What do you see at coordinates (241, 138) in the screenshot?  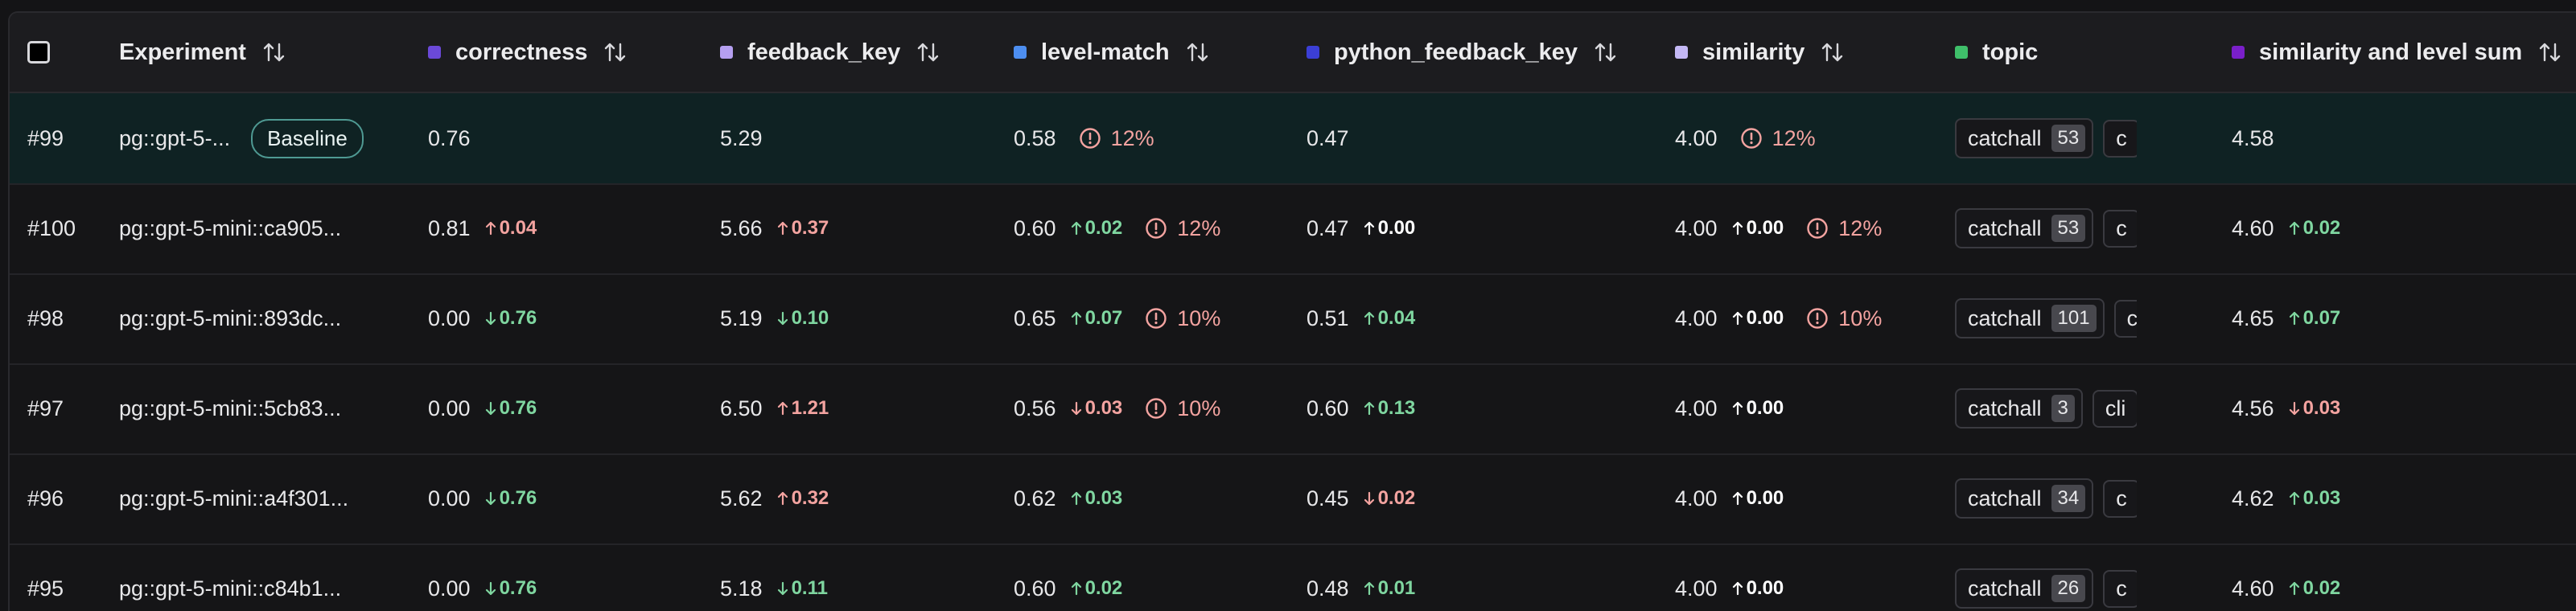 I see `experiment-name: pg::gpt-5-... Baseline` at bounding box center [241, 138].